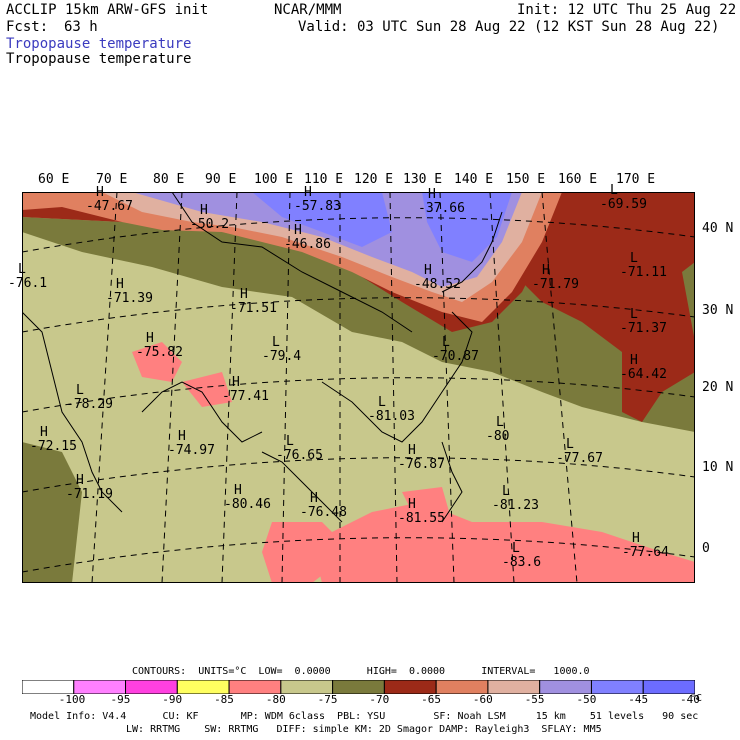 This screenshot has height=740, width=740. I want to click on extremum-value: -37.66, so click(441, 208).